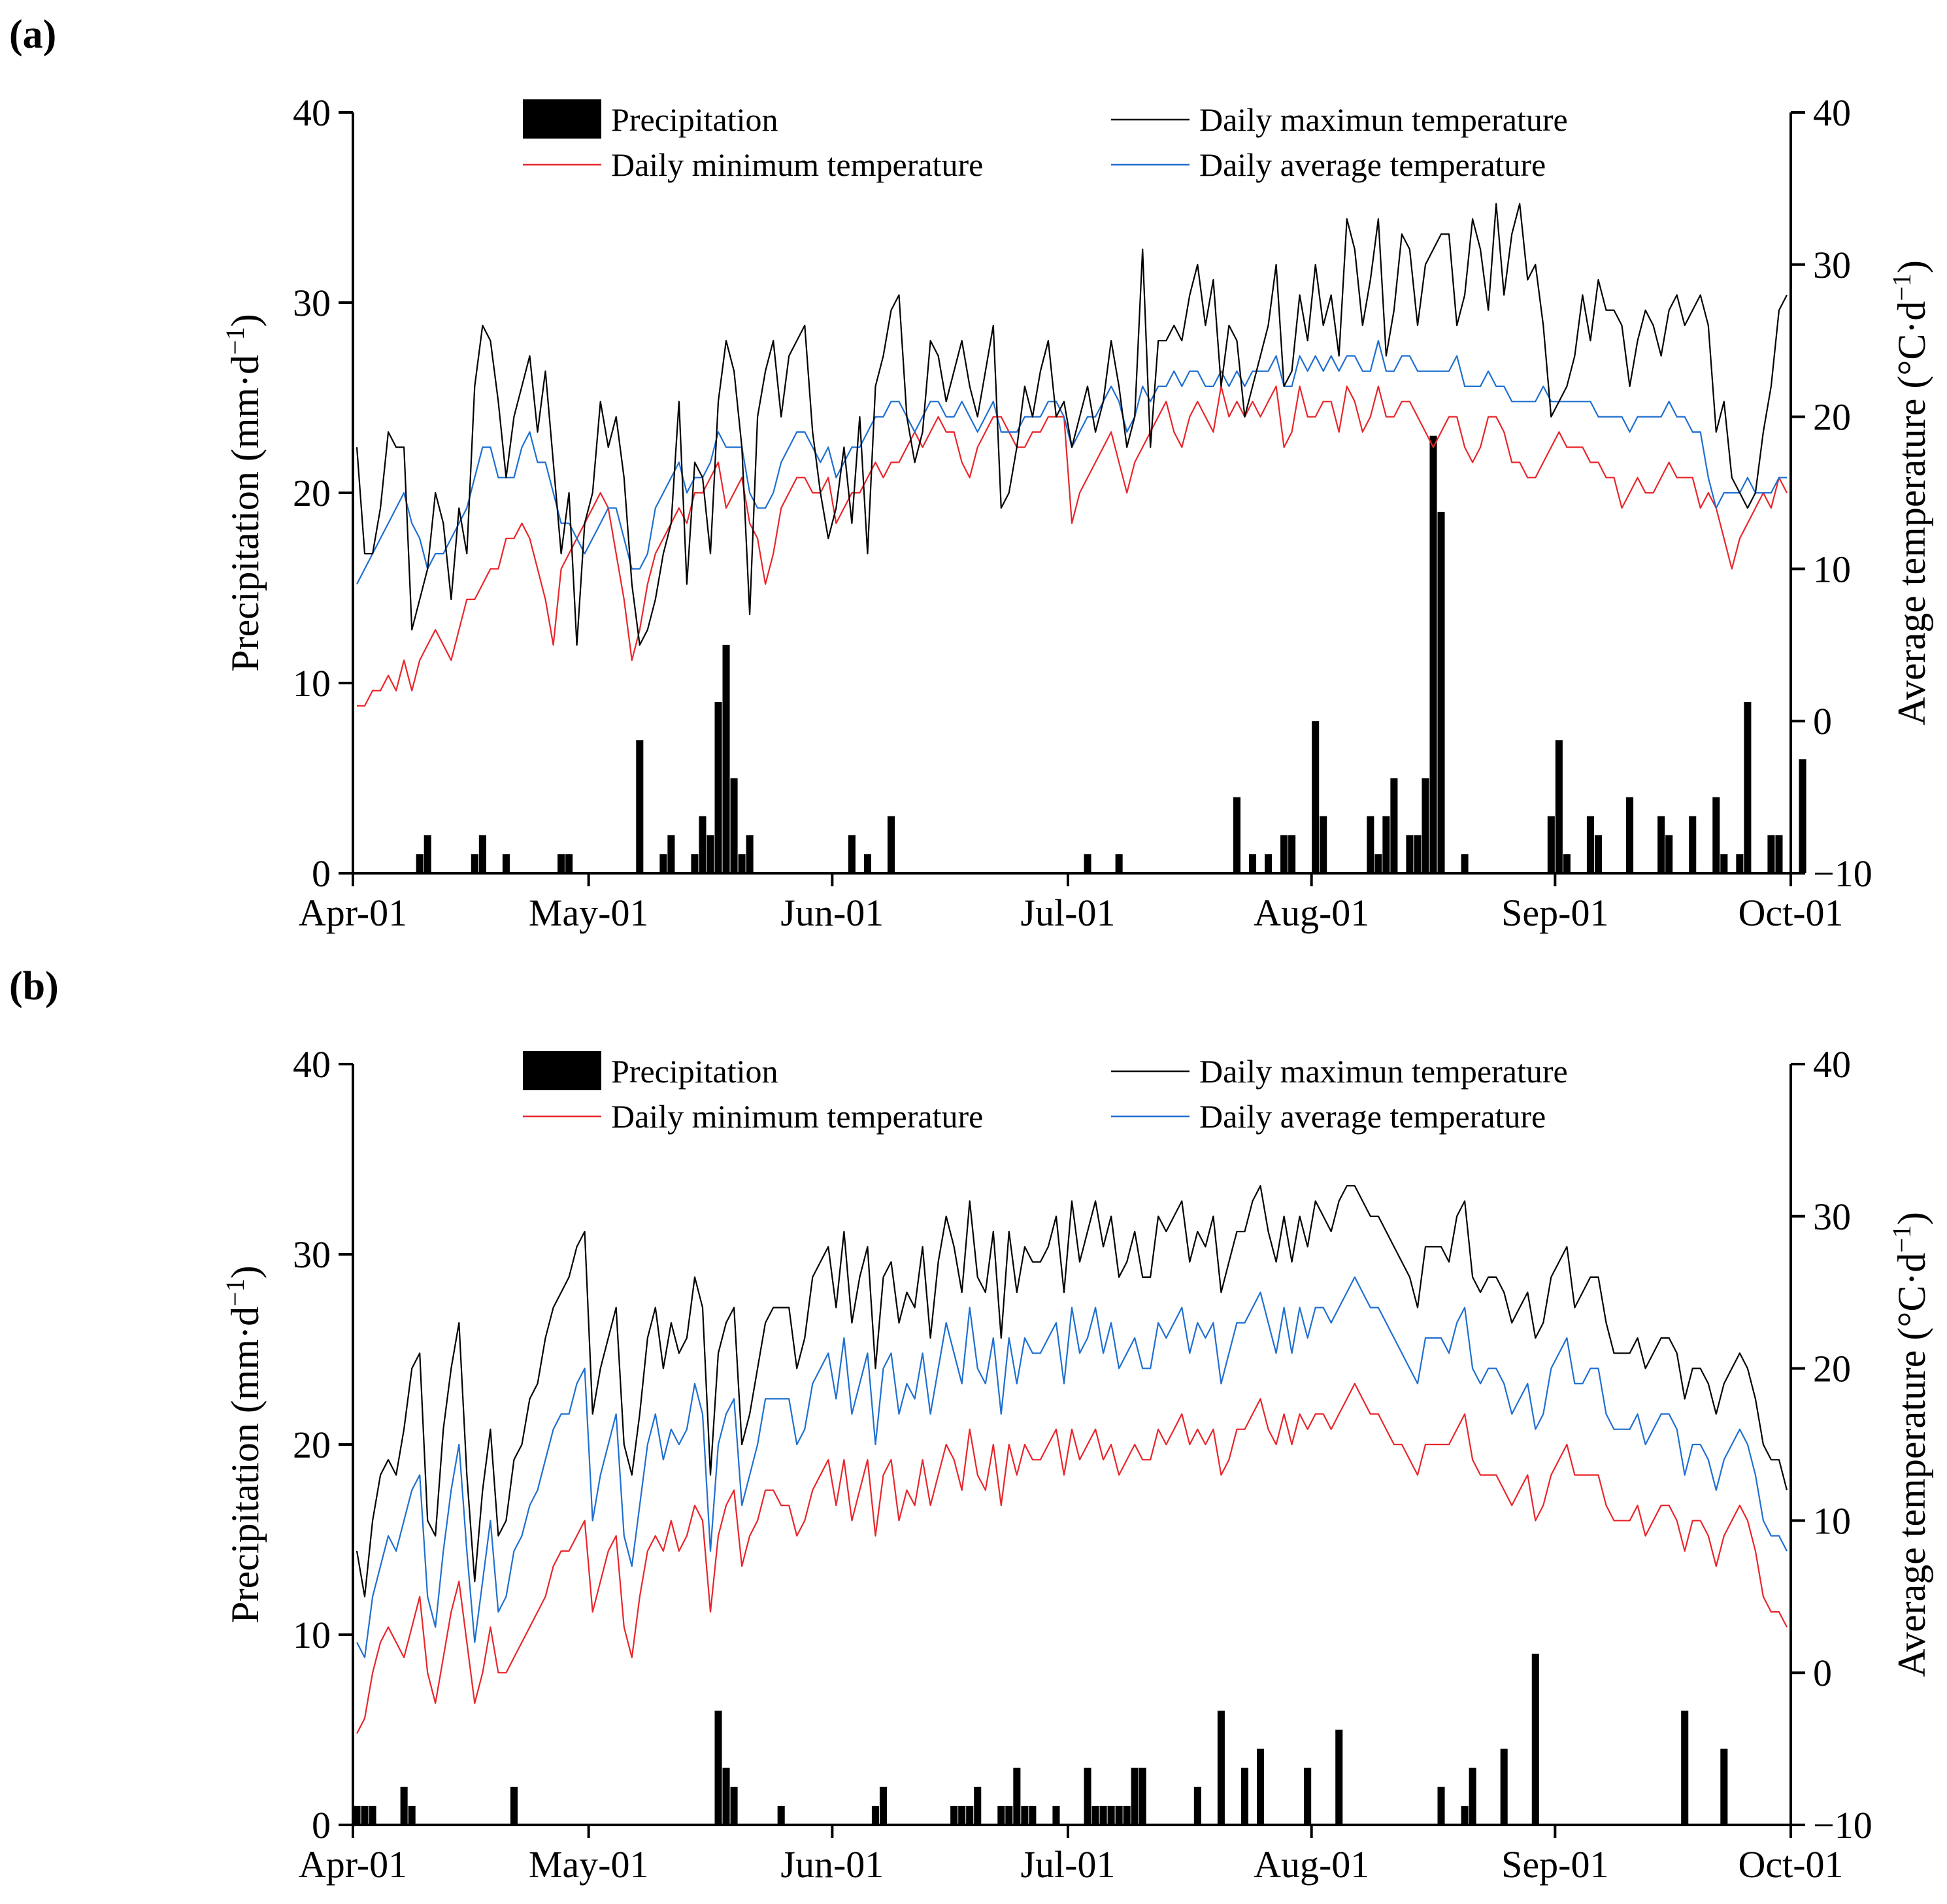 This screenshot has height=1904, width=1947. I want to click on right-tick-label: 30, so click(1832, 1216).